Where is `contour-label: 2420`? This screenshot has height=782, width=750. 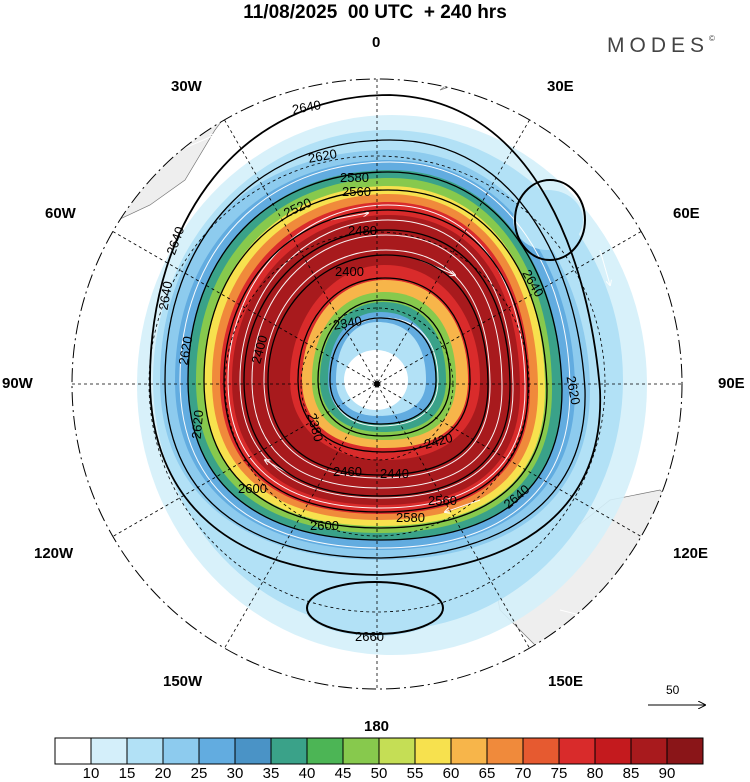 contour-label: 2420 is located at coordinates (438, 441).